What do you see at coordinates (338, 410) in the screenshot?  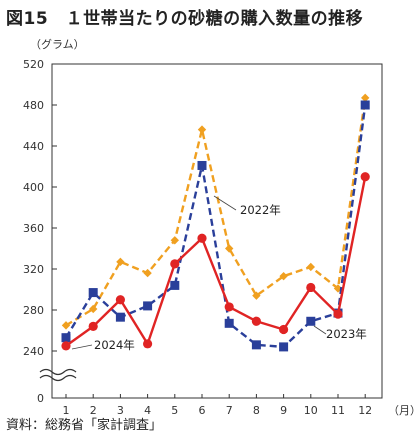 I see `x-tick-label-11: 11` at bounding box center [338, 410].